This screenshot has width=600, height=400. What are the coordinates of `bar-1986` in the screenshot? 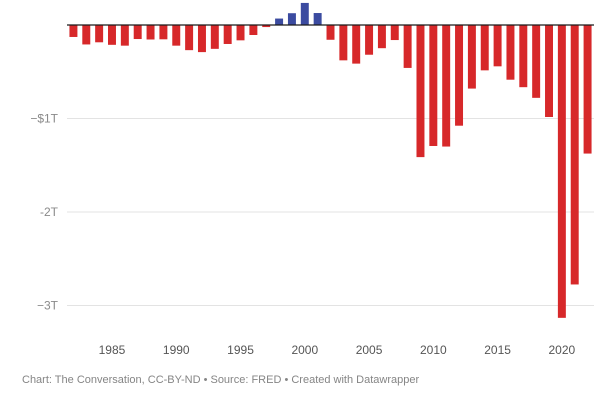 It's located at (124, 35).